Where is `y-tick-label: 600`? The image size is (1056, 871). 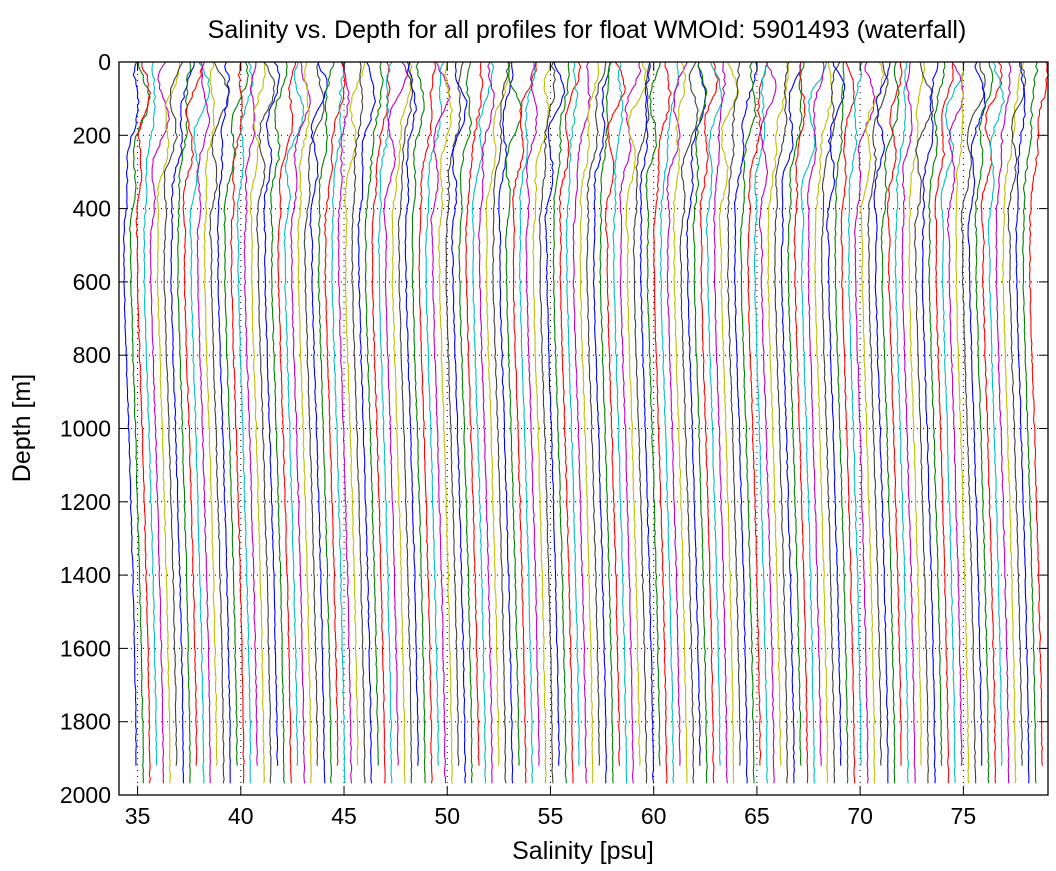
y-tick-label: 600 is located at coordinates (92, 282).